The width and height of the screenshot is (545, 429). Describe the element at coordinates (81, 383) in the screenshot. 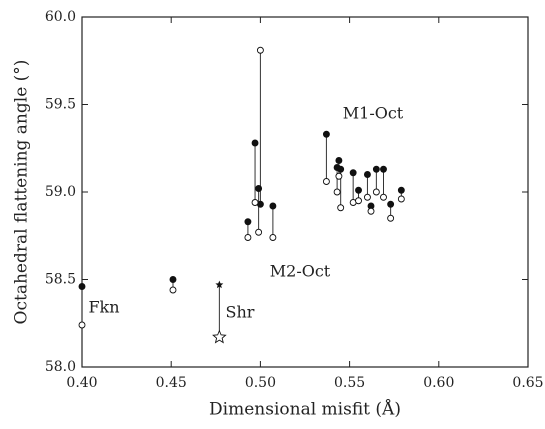

I see `x-tick-label: 0.40` at that location.